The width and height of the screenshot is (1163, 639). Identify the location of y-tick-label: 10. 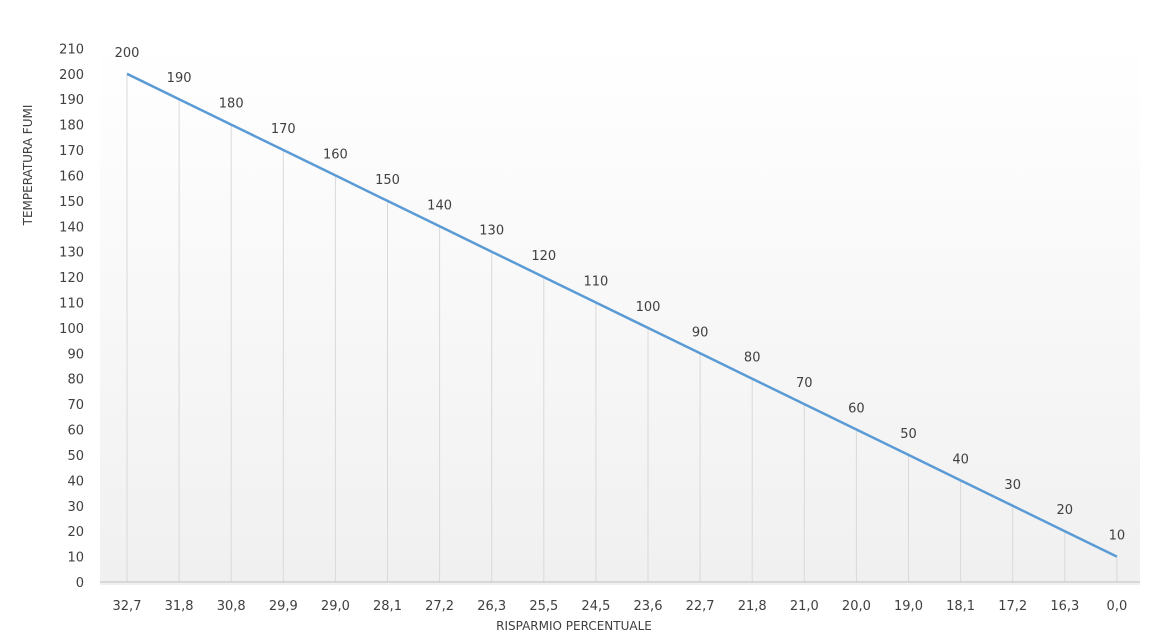
(75, 558).